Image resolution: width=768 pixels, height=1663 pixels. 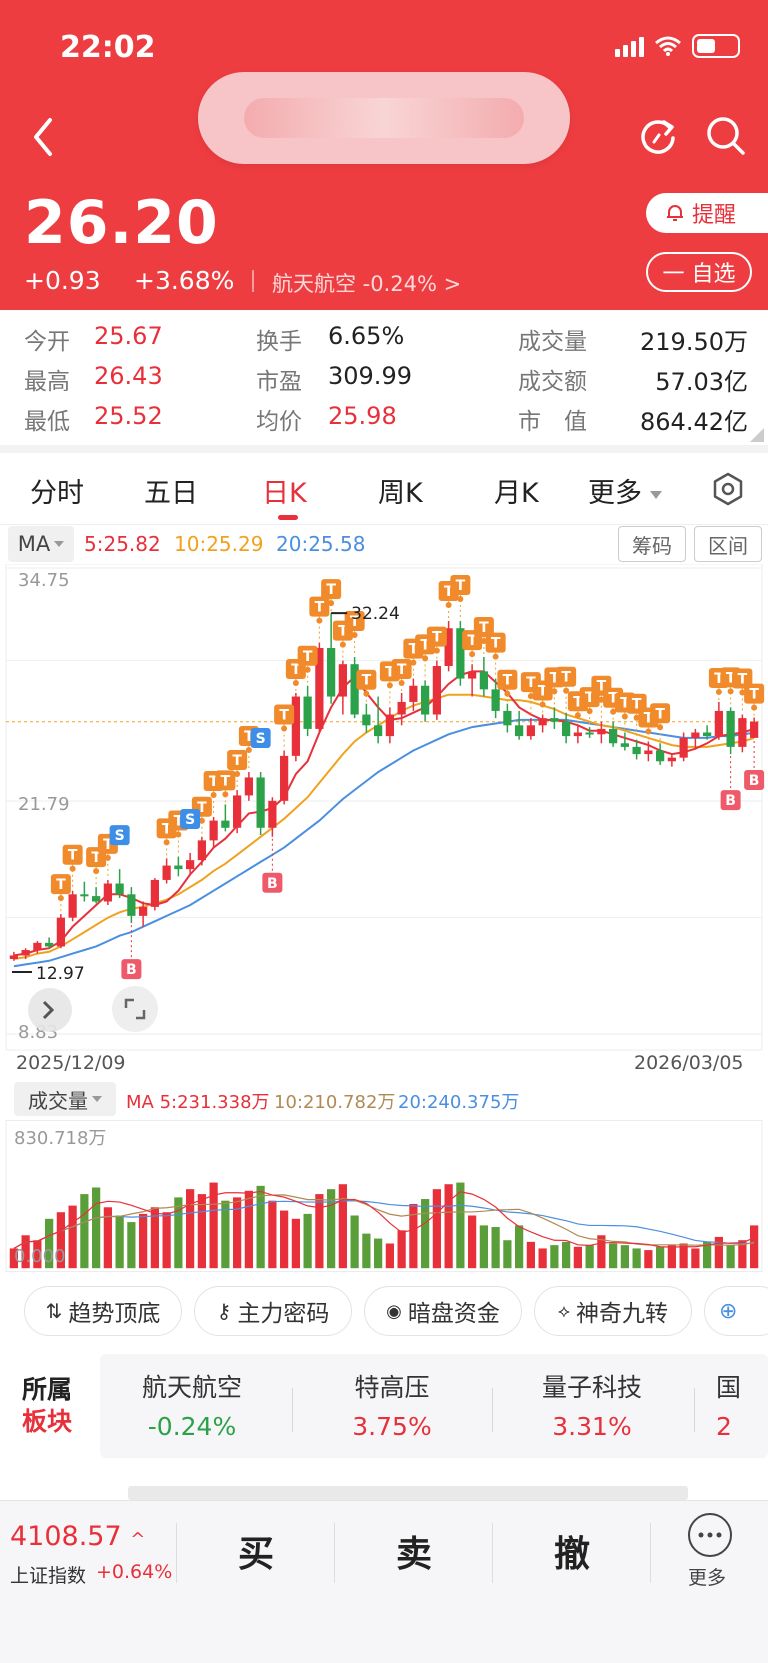 What do you see at coordinates (334, 1553) in the screenshot?
I see `bottom-divider` at bounding box center [334, 1553].